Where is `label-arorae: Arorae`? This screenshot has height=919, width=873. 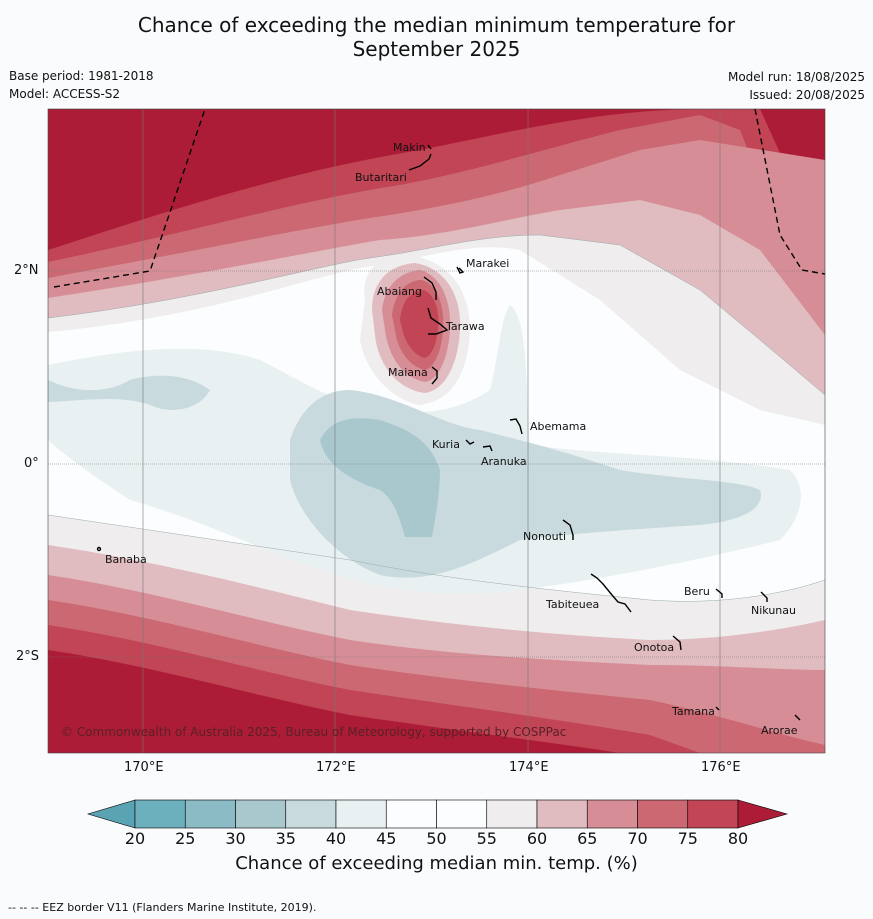 label-arorae: Arorae is located at coordinates (779, 730).